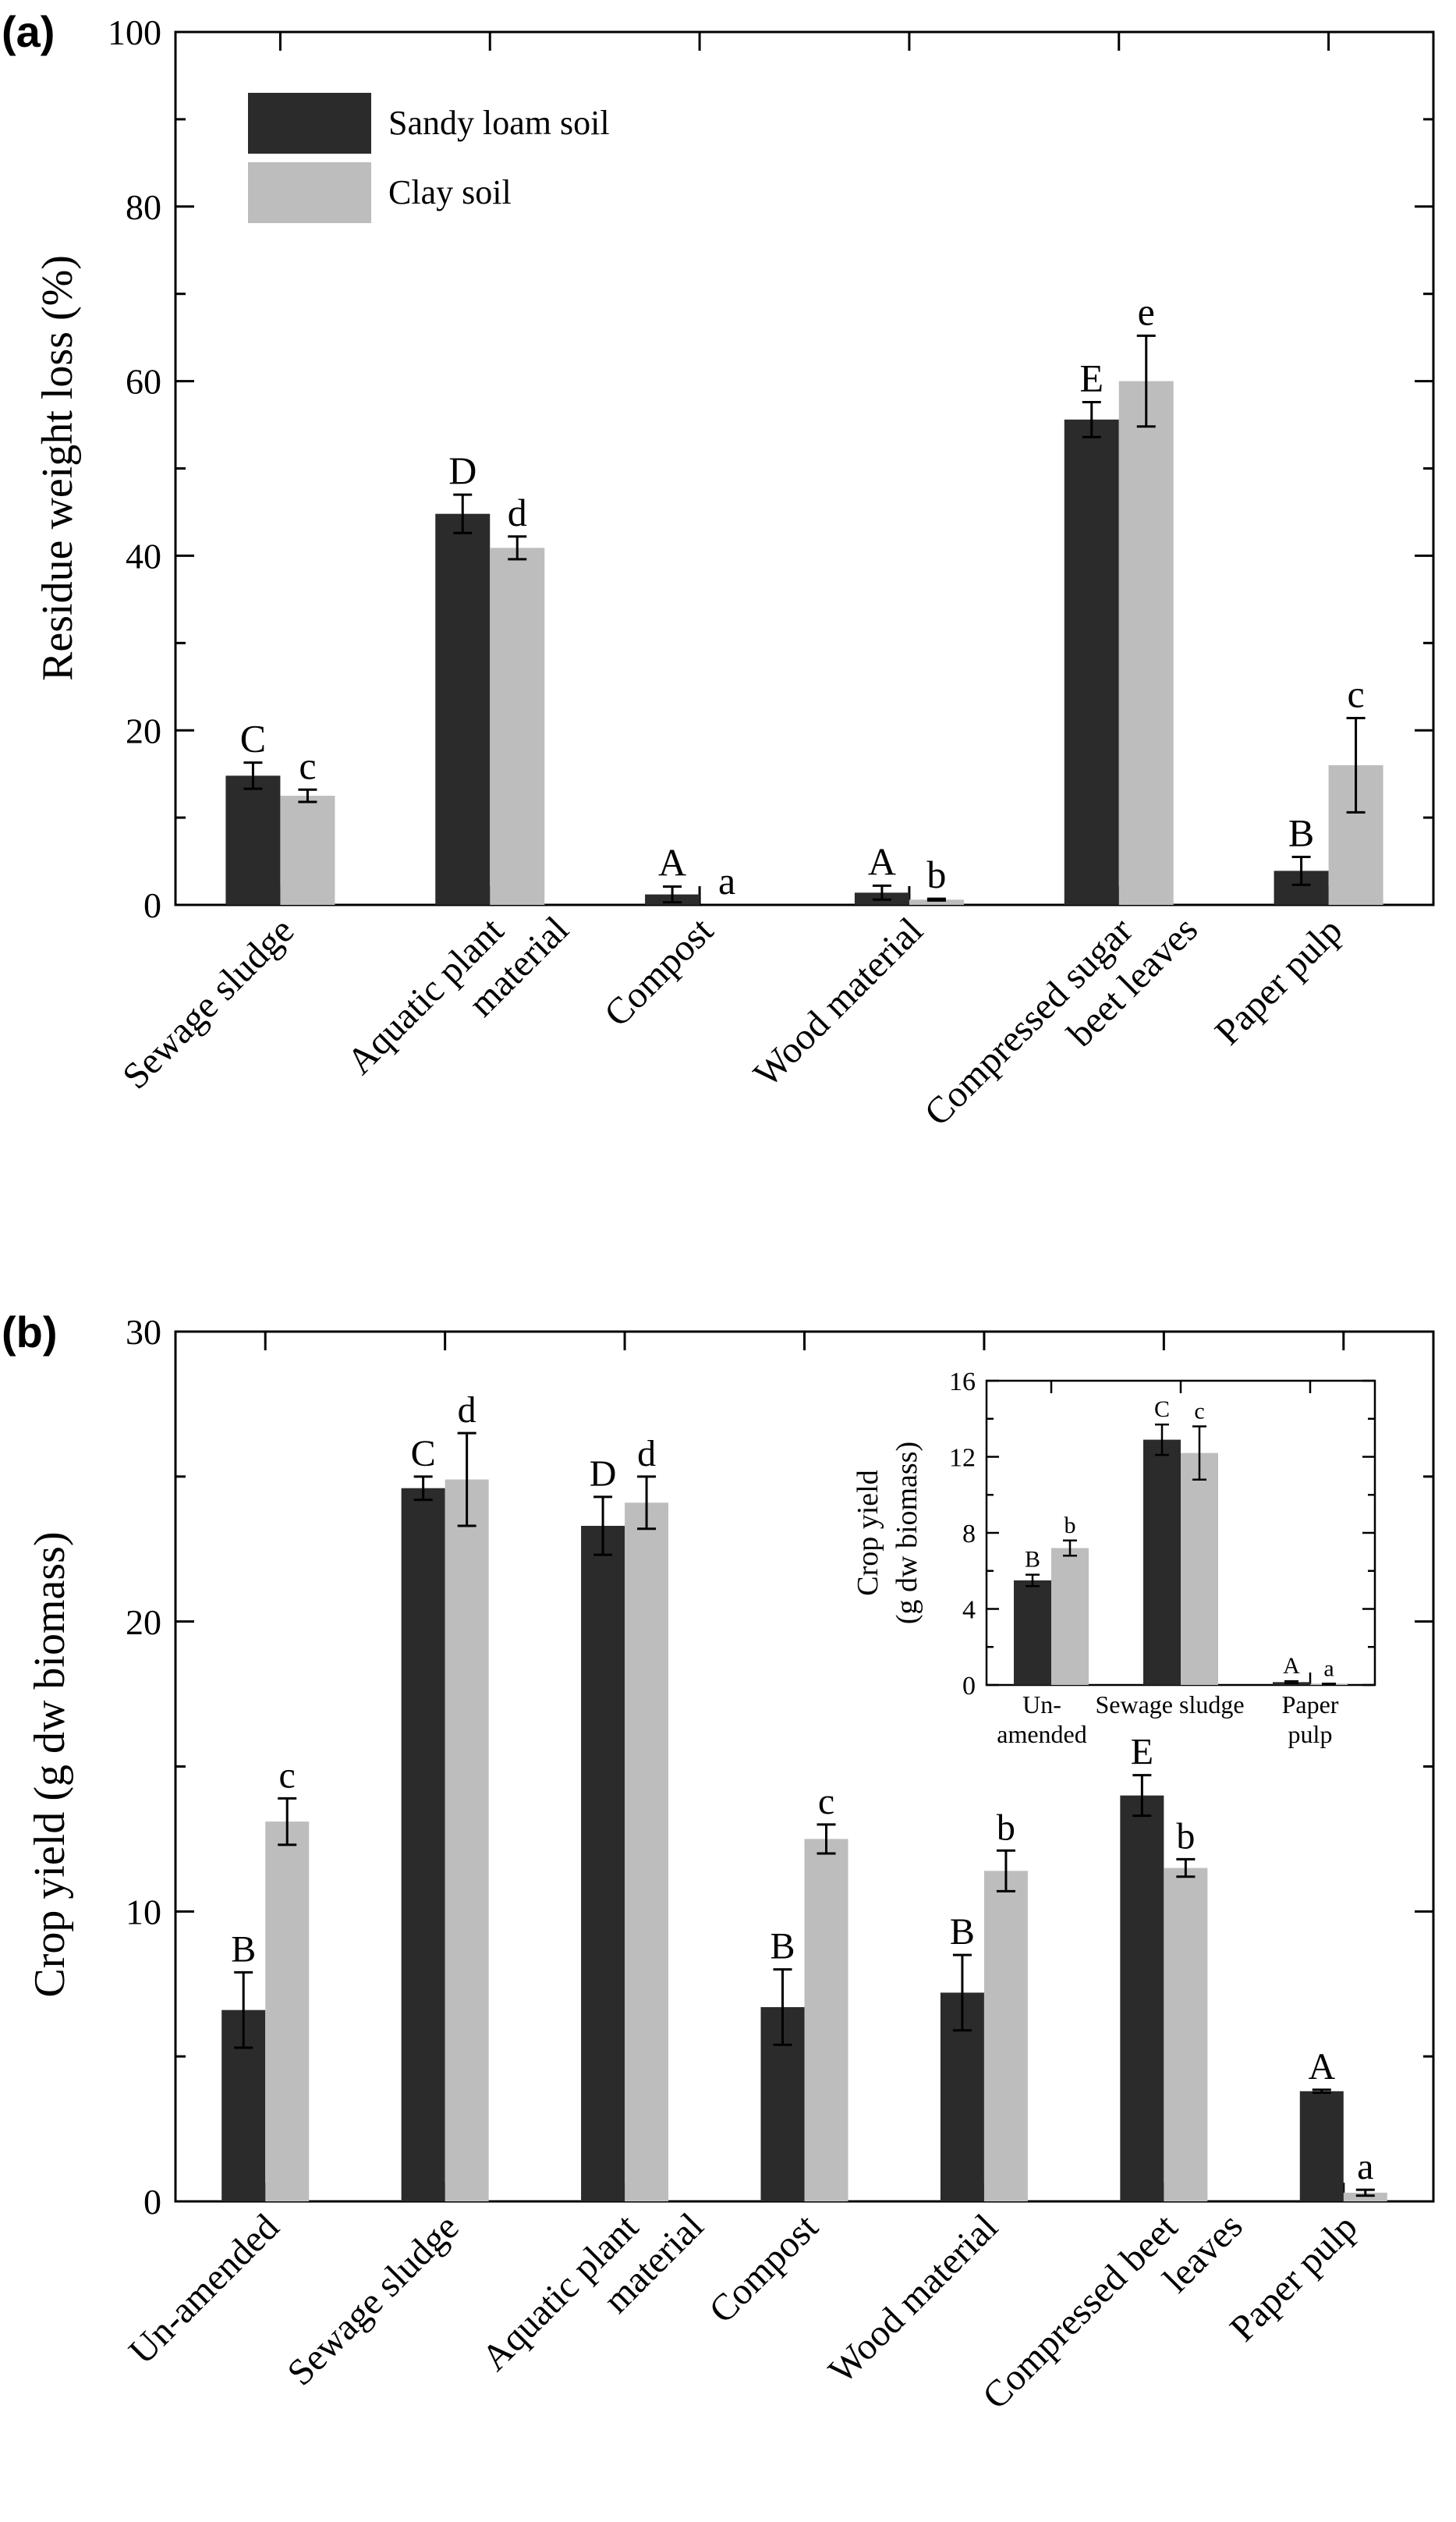 The image size is (1456, 2522). I want to click on x-category-label-line: Compressed beet, so click(1081, 2312).